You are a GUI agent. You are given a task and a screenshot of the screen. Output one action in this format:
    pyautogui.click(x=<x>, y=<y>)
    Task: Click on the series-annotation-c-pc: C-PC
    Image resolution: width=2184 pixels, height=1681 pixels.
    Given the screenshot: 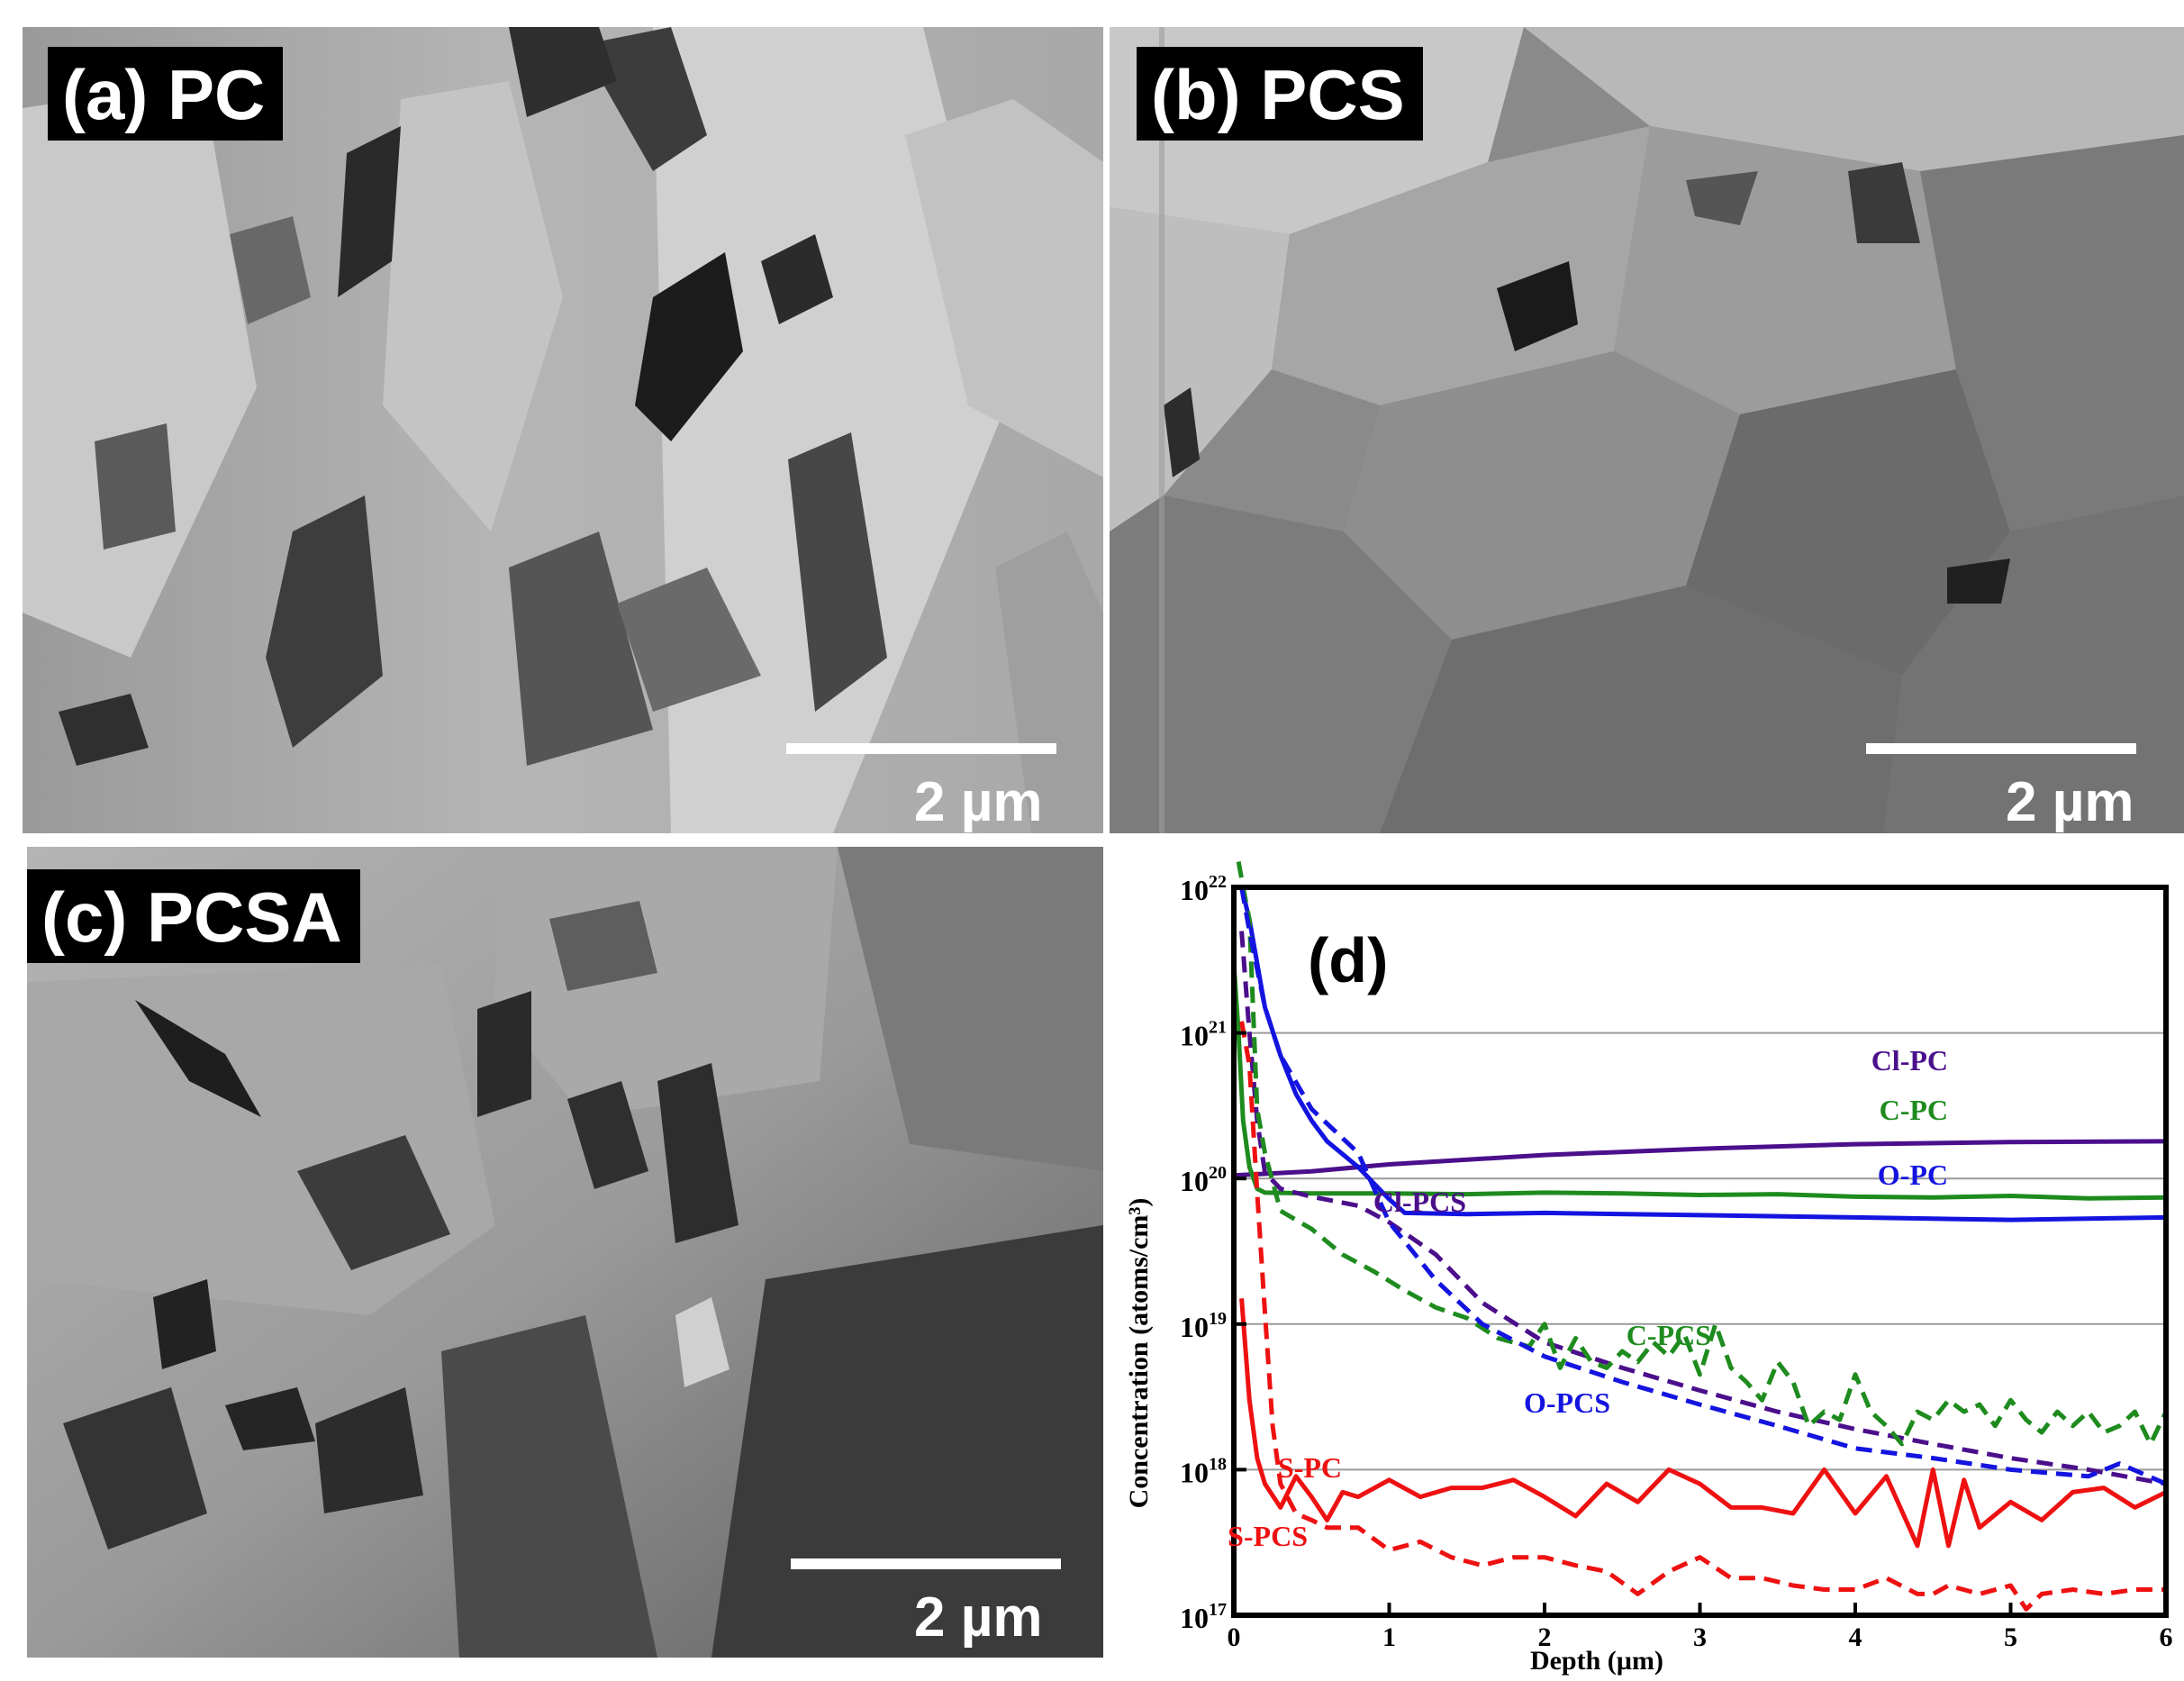 What is the action you would take?
    pyautogui.click(x=1914, y=1110)
    